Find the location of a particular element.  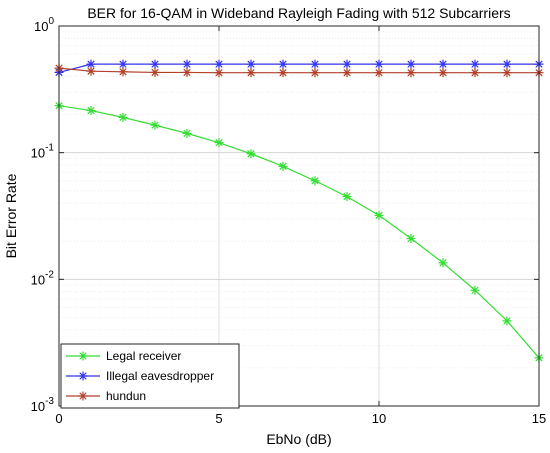

legend-label: Illegal eavesdropper is located at coordinates (160, 376).